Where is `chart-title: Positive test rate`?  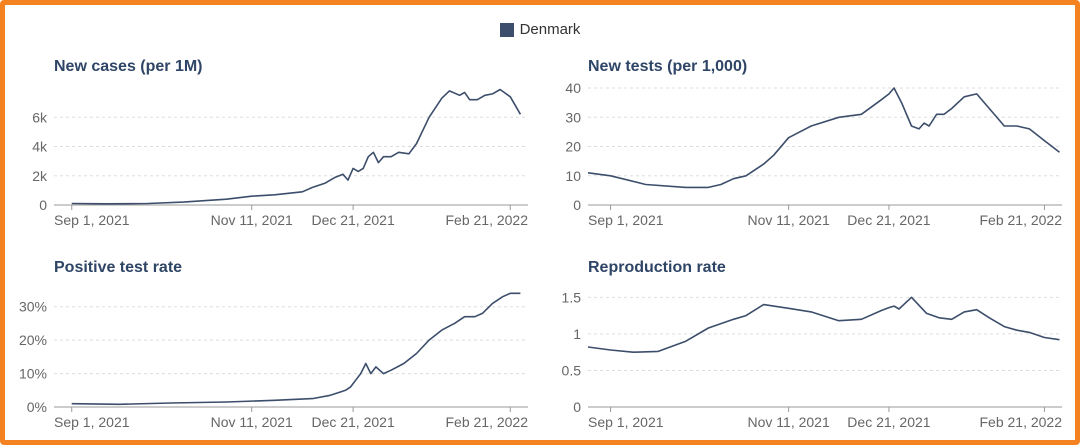
chart-title: Positive test rate is located at coordinates (118, 267).